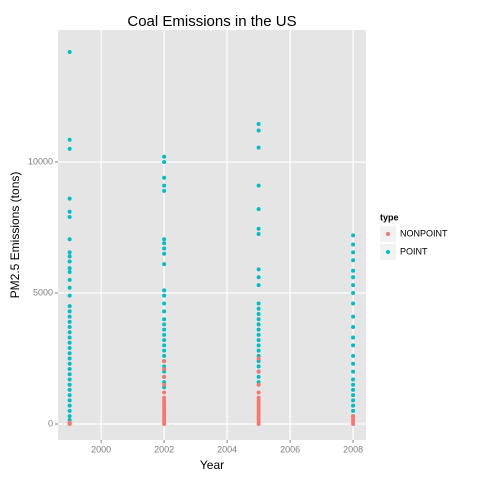 Image resolution: width=480 pixels, height=480 pixels. What do you see at coordinates (414, 251) in the screenshot?
I see `legend-label: POINT` at bounding box center [414, 251].